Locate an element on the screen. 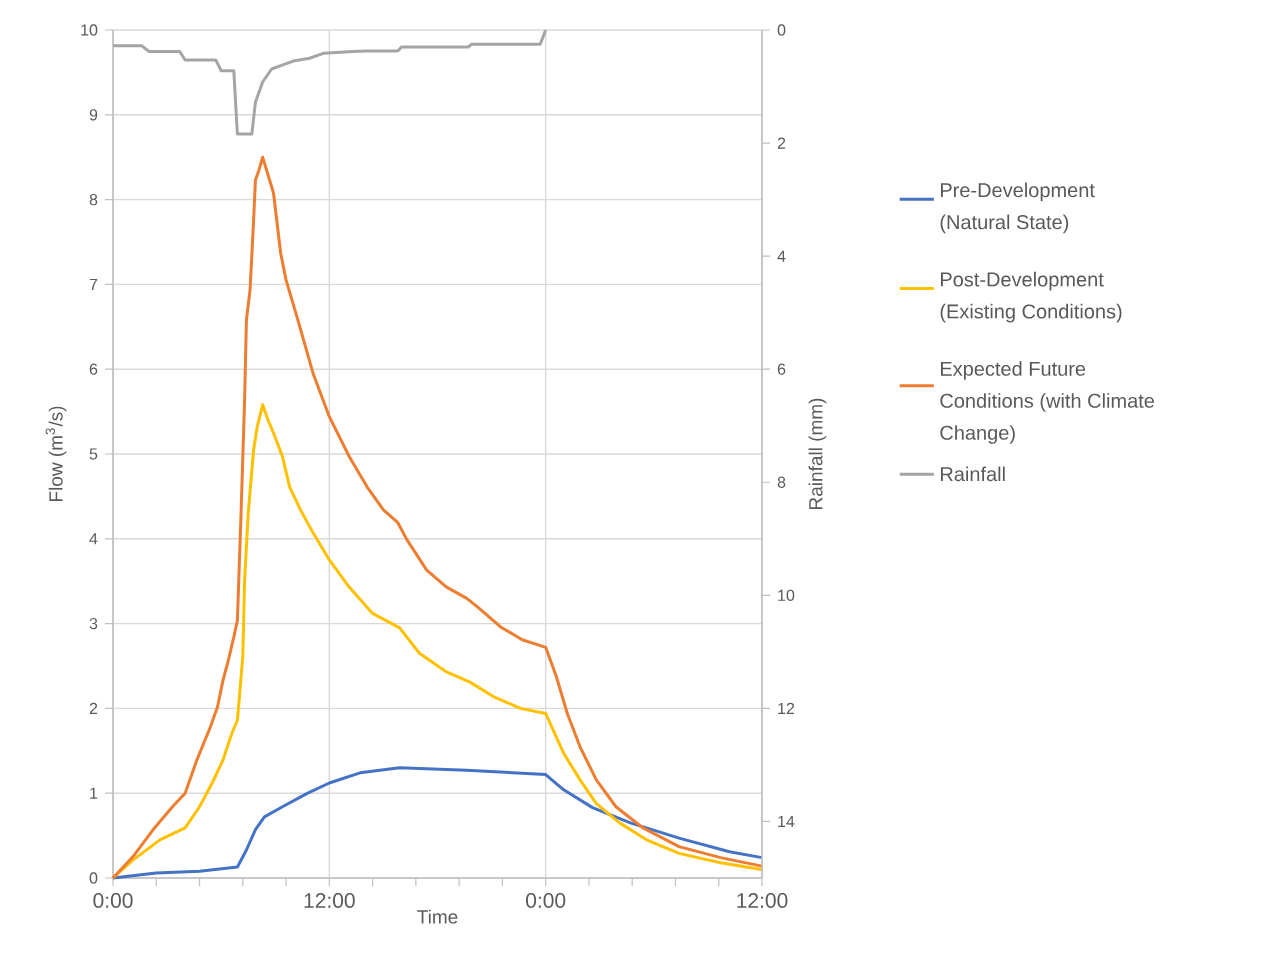 This screenshot has height=969, width=1269. y-tick-label: 5 is located at coordinates (93, 454).